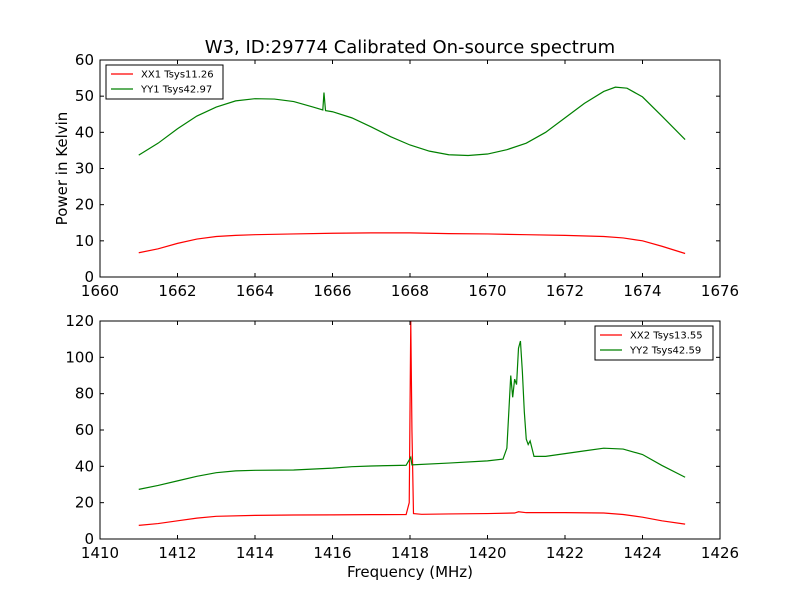  Describe the element at coordinates (79, 357) in the screenshot. I see `y-tick-label: 100` at that location.